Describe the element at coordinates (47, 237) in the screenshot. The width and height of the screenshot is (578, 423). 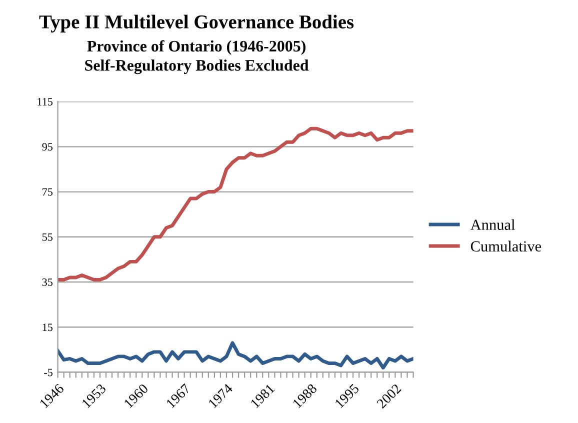
I see `y-tick-label: 55` at that location.